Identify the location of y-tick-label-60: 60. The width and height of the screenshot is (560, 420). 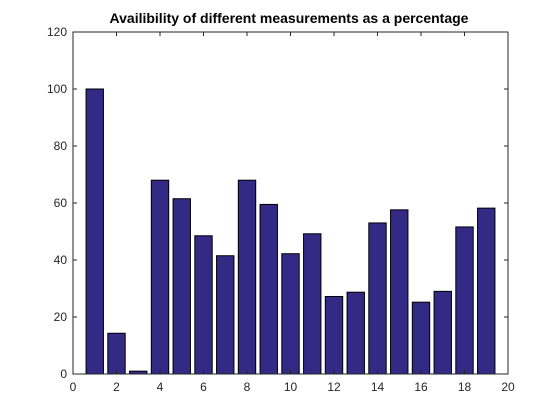
(61, 203).